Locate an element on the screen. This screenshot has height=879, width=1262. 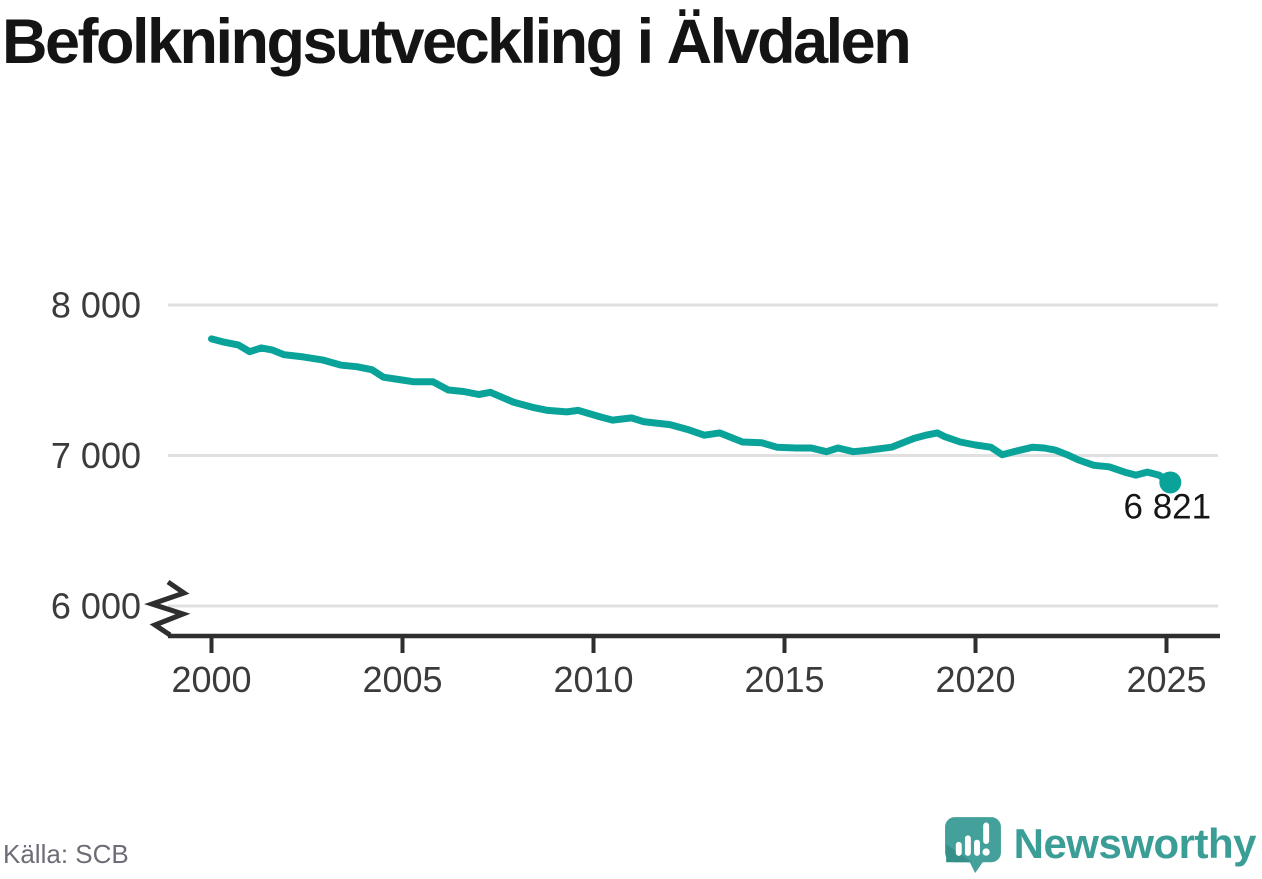
last-point-marker is located at coordinates (1170, 482).